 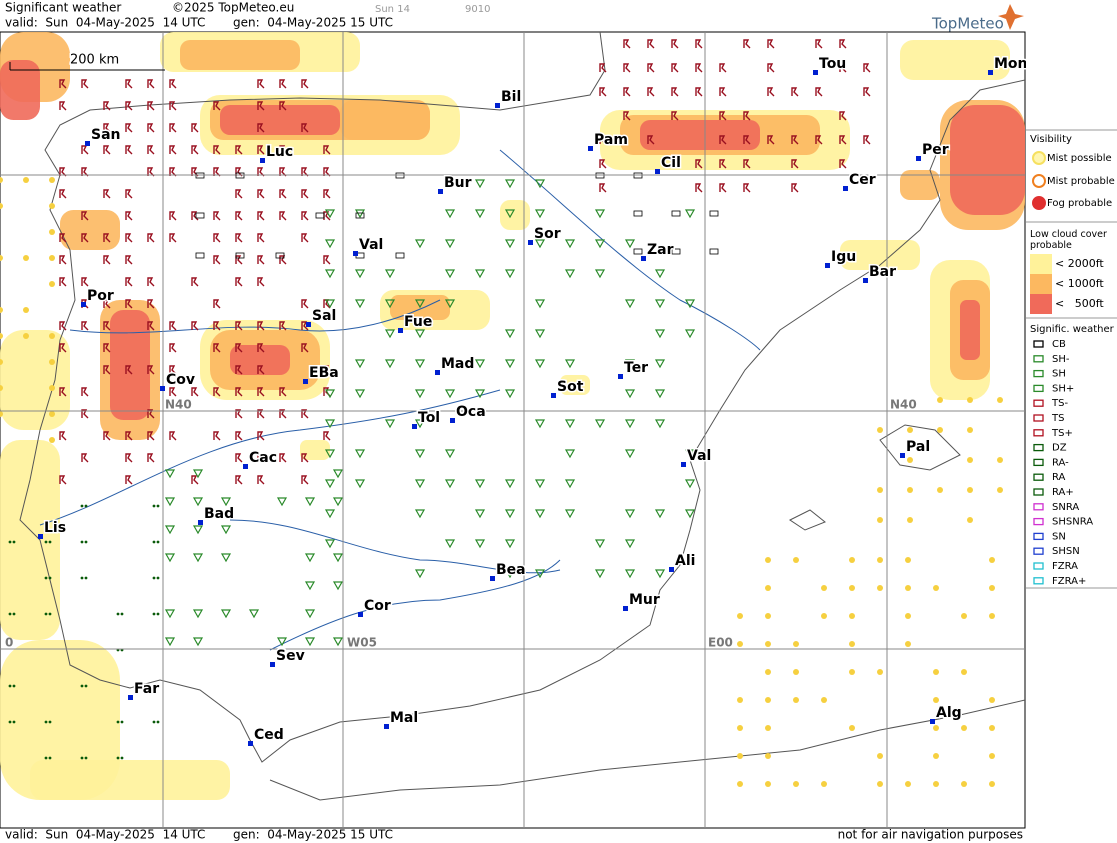 What do you see at coordinates (313, 23) in the screenshot?
I see `generated-time: gen: 04-May-2025 15 UTC` at bounding box center [313, 23].